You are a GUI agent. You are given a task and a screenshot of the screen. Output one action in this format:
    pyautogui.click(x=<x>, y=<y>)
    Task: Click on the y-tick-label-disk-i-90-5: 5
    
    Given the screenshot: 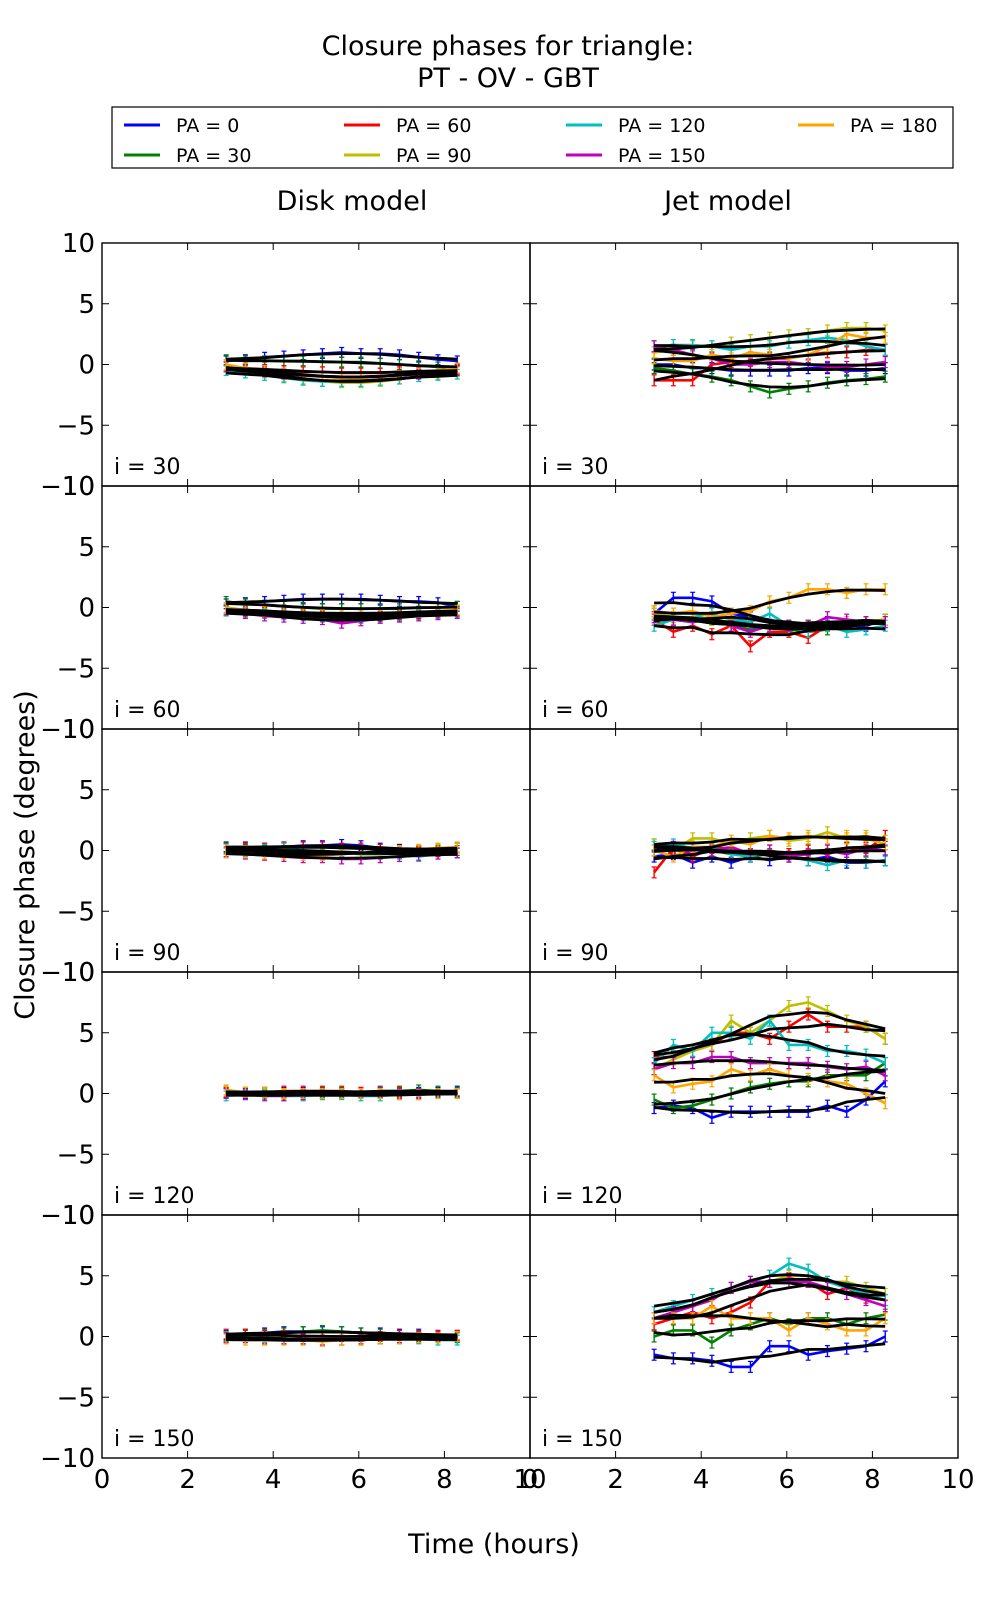 What is the action you would take?
    pyautogui.click(x=86, y=791)
    